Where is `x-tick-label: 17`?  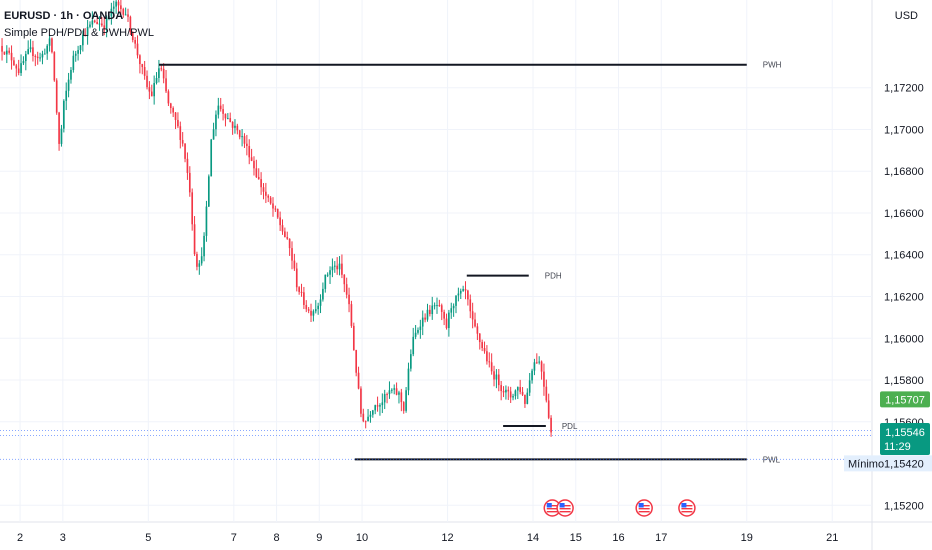 x-tick-label: 17 is located at coordinates (661, 538).